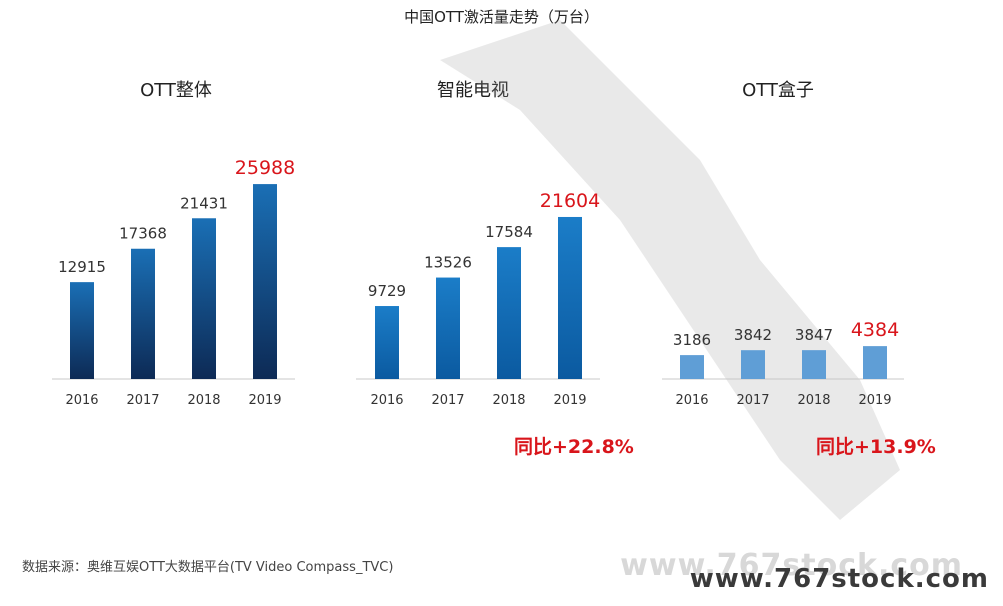  What do you see at coordinates (447, 400) in the screenshot?
I see `x-tick-label-smart-tv-2017: 2017` at bounding box center [447, 400].